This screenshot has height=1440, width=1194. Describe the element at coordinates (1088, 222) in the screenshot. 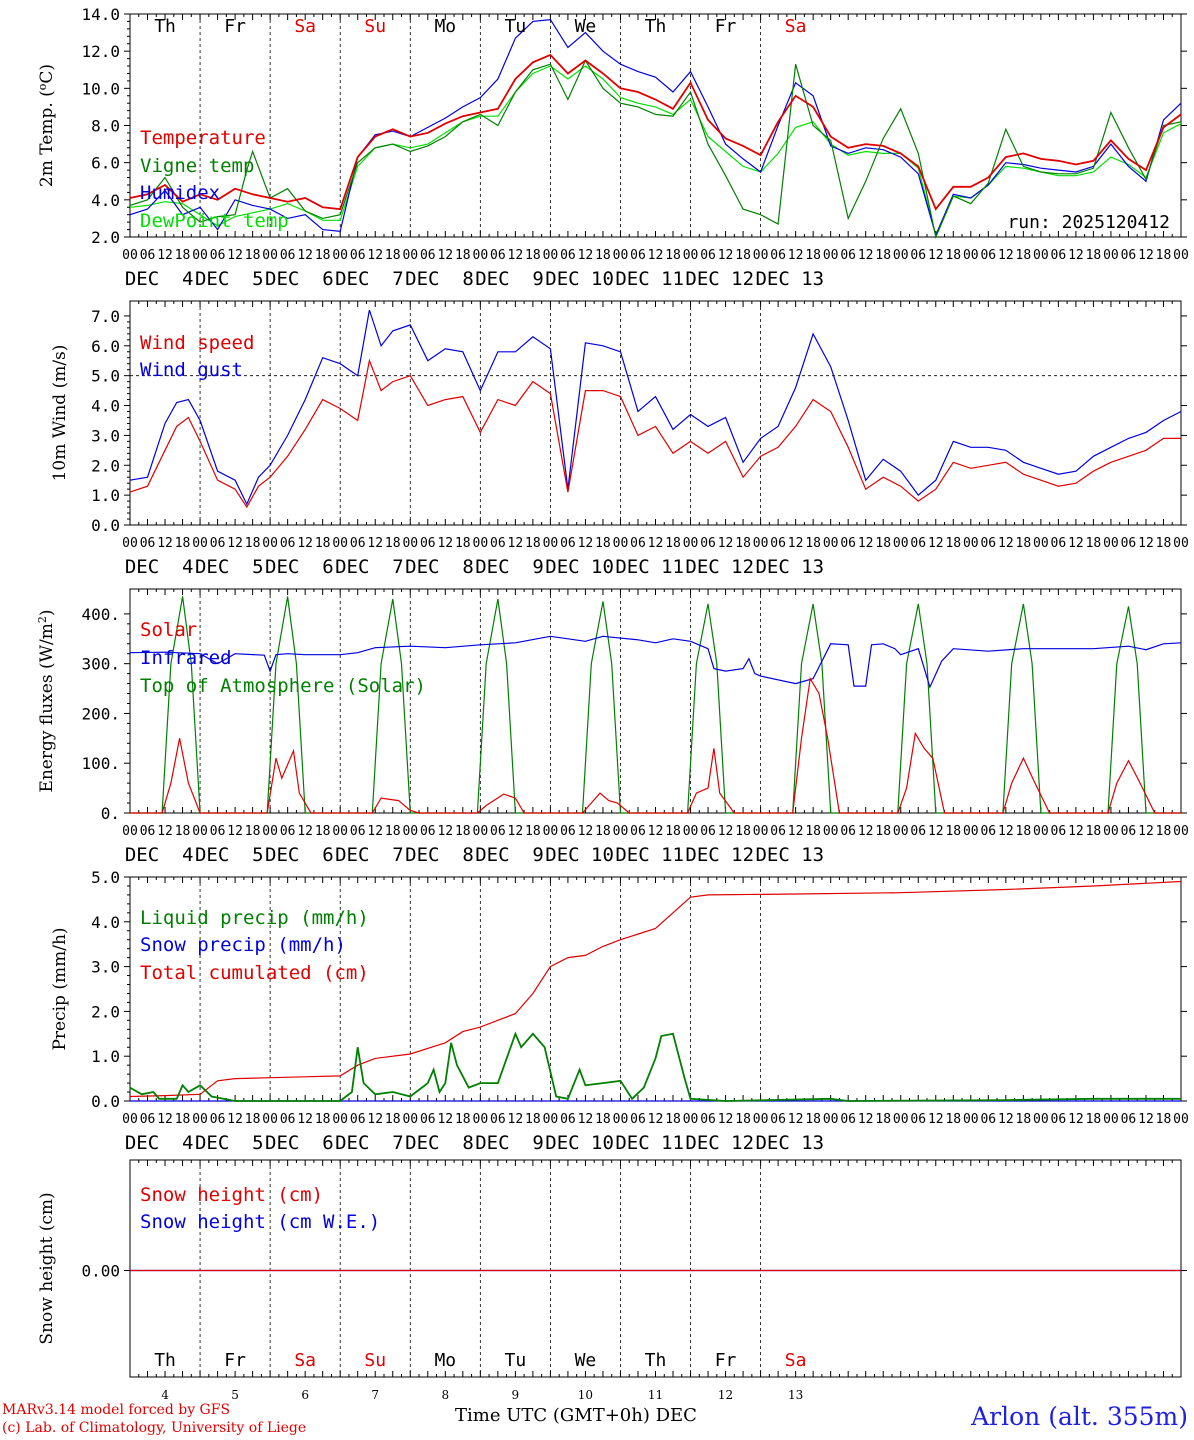

I see `run-label: run: 2025120412` at that location.